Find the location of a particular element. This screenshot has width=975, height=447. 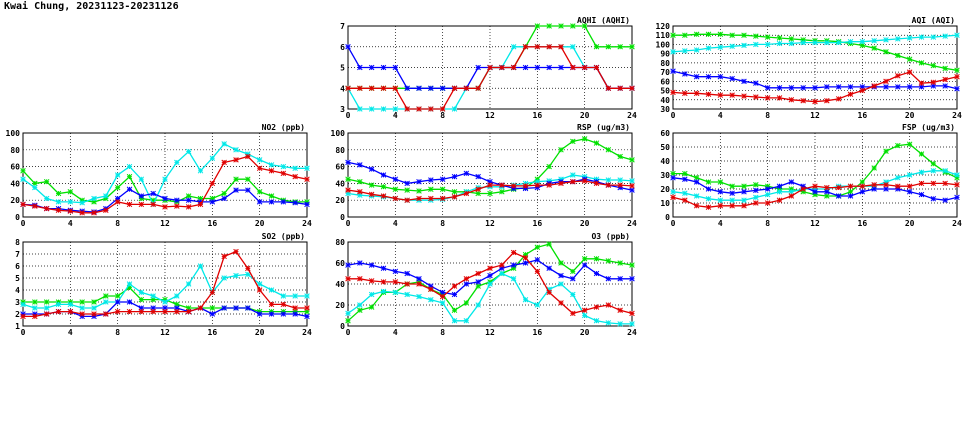

y-tick-label: 8 is located at coordinates (17, 242).